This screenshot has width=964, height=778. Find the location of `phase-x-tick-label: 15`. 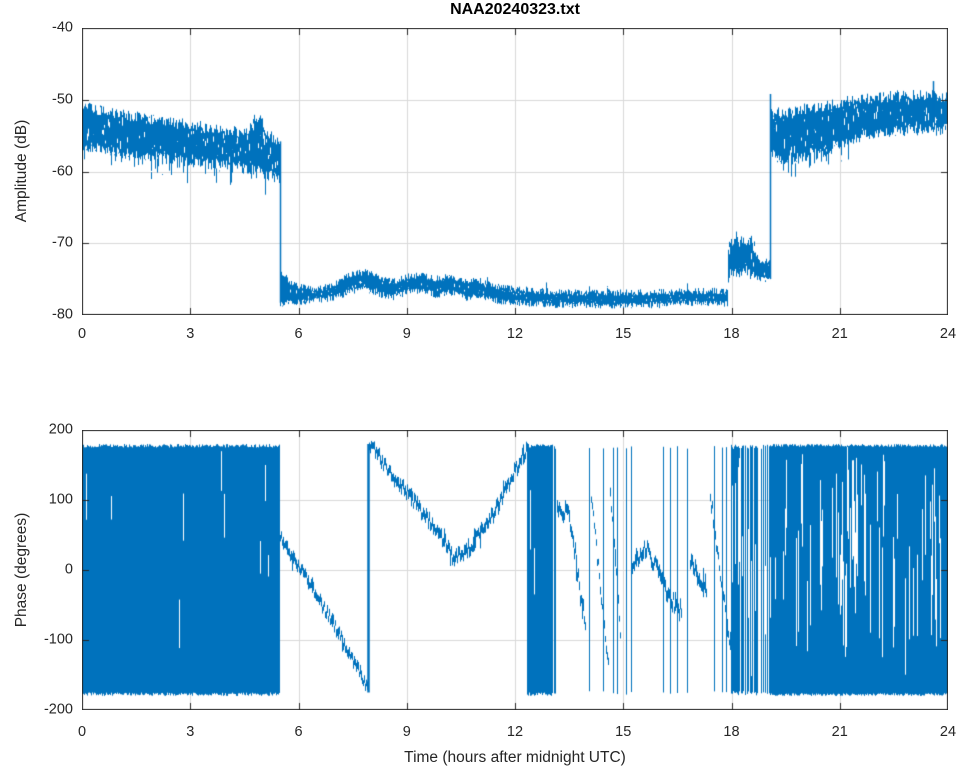

phase-x-tick-label: 15 is located at coordinates (623, 732).